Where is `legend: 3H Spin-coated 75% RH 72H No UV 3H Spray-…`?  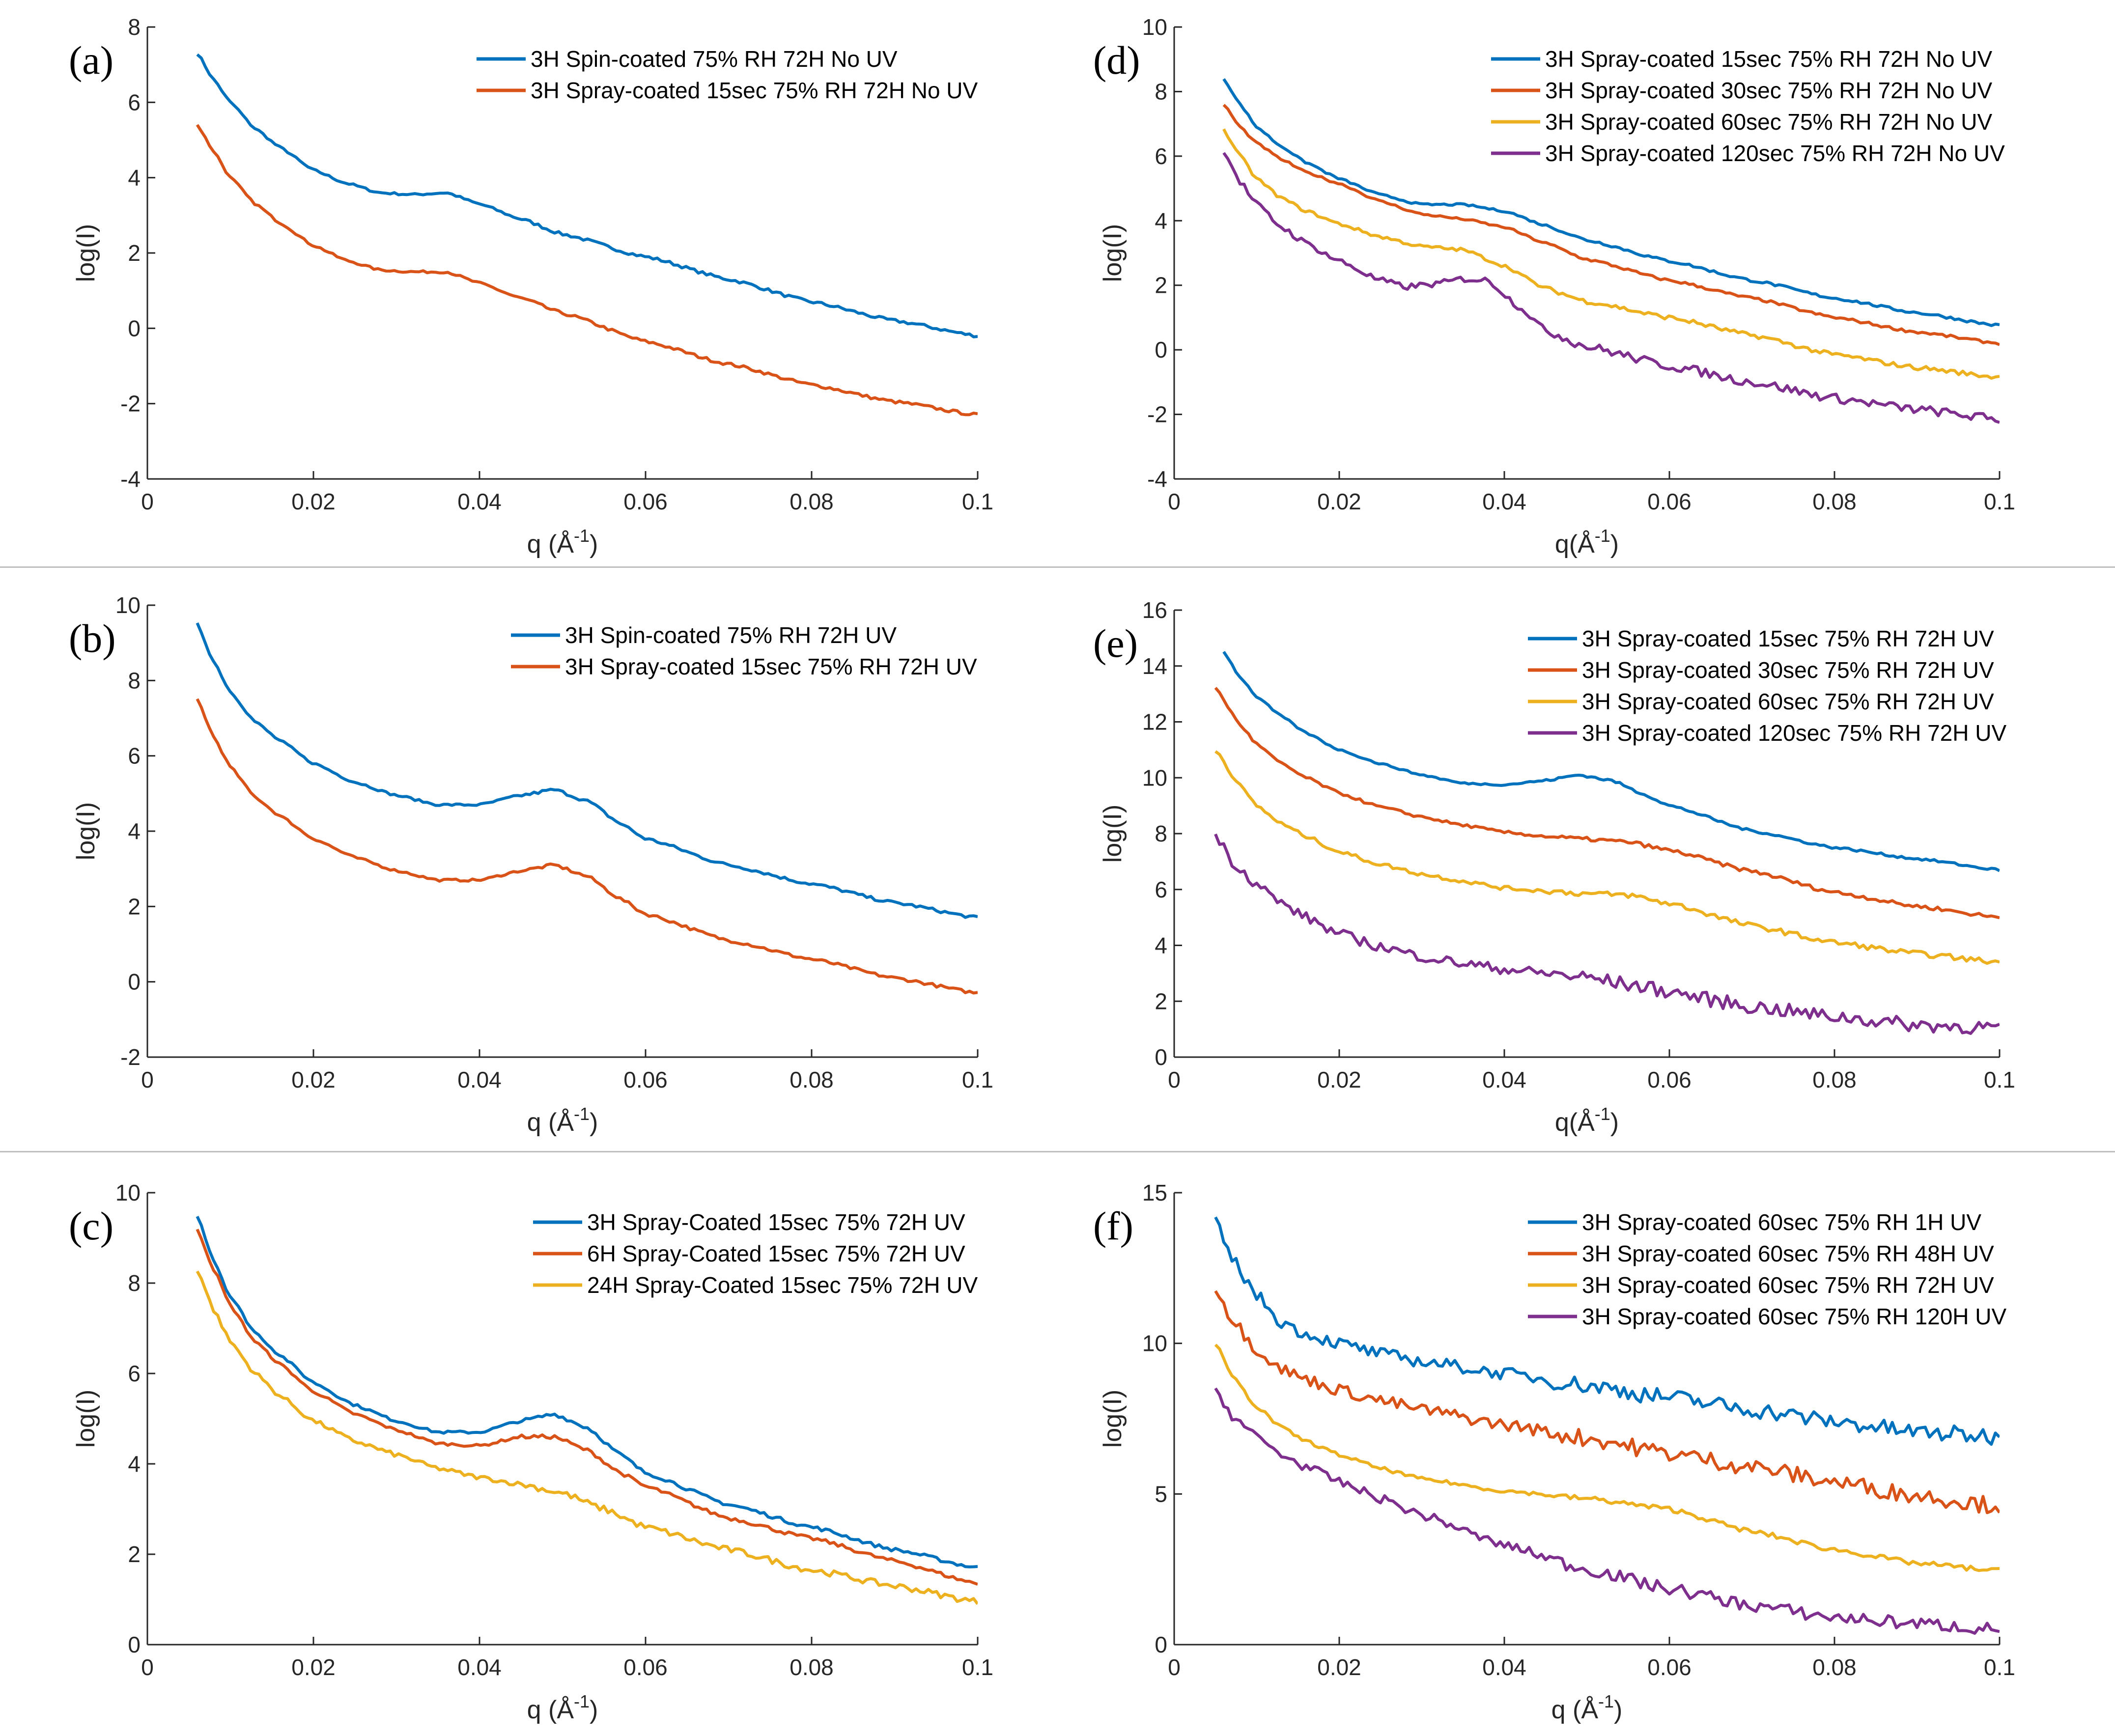
legend: 3H Spin-coated 75% RH 72H No UV 3H Spray-… is located at coordinates (727, 74).